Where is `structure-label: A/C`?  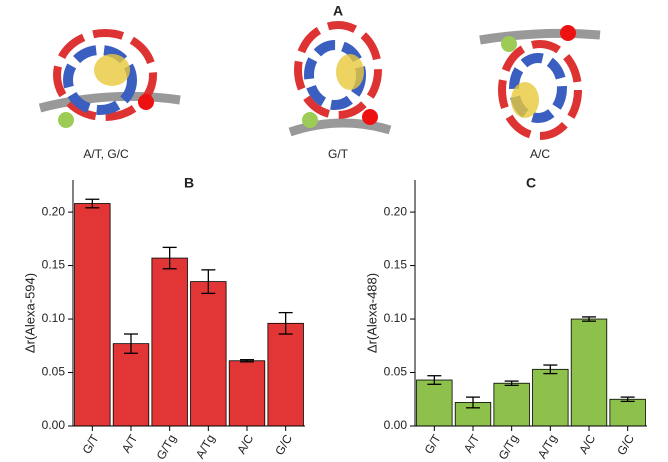
structure-label: A/C is located at coordinates (540, 154).